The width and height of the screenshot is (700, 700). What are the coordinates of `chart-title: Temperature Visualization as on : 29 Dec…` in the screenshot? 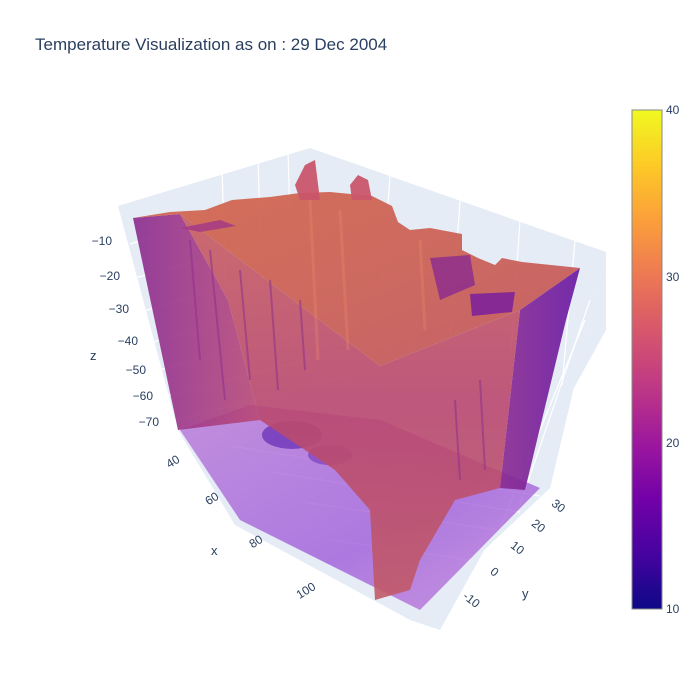 It's located at (211, 44).